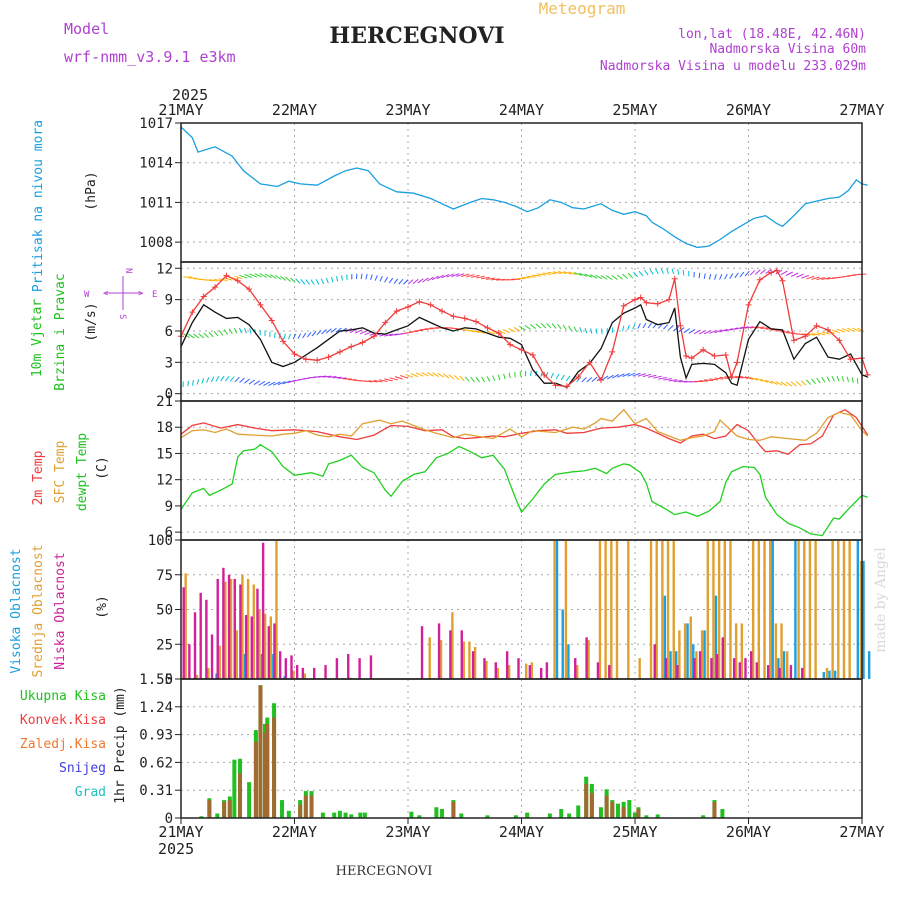  Describe the element at coordinates (772, 34) in the screenshot. I see `coords-label: lon,lat (18.48E, 42.46N)` at that location.